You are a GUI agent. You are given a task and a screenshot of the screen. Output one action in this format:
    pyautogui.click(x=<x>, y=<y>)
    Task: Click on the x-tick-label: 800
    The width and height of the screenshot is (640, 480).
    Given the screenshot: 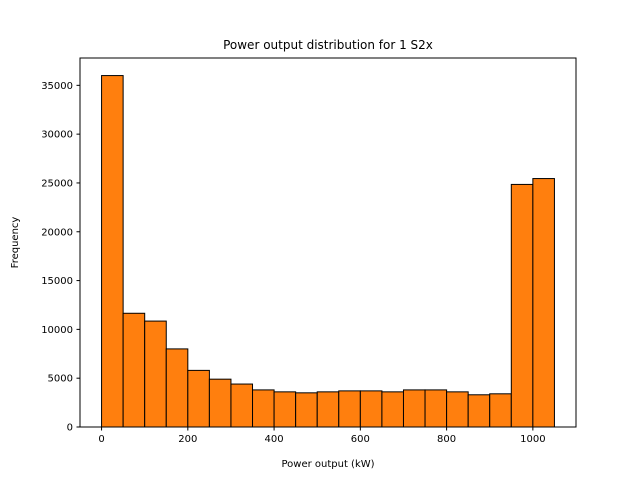 What is the action you would take?
    pyautogui.click(x=446, y=439)
    